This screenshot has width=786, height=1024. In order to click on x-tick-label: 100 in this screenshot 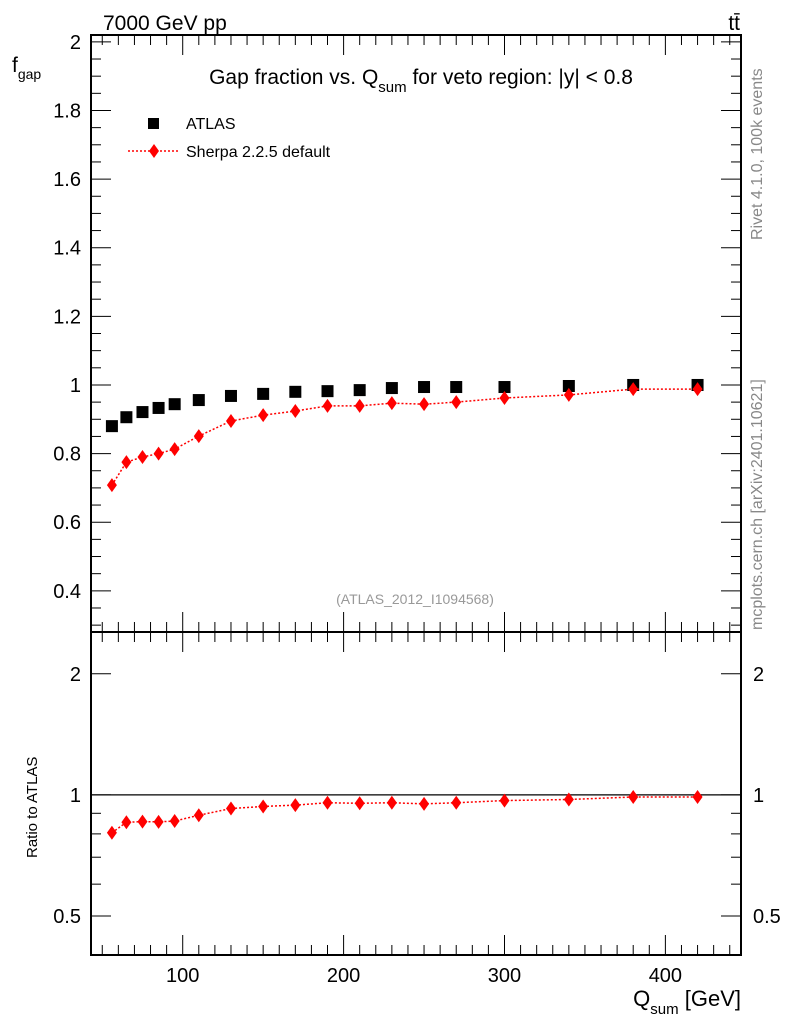, I will do `click(182, 976)`.